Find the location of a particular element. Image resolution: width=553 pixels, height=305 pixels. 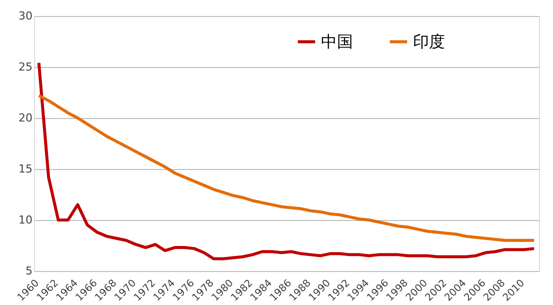

legend-label: 印度 is located at coordinates (429, 41).